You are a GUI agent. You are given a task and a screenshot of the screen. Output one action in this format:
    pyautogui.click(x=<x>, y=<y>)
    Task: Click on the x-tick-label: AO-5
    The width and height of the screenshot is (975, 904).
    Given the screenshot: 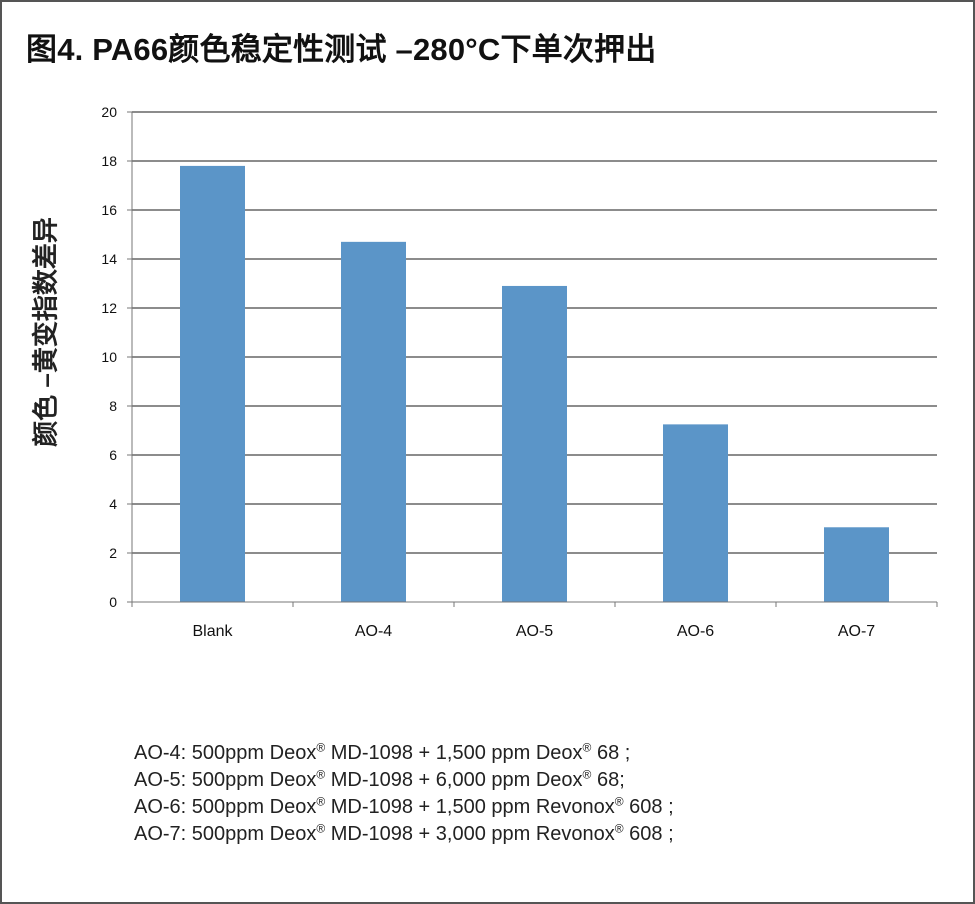 What is the action you would take?
    pyautogui.click(x=534, y=631)
    